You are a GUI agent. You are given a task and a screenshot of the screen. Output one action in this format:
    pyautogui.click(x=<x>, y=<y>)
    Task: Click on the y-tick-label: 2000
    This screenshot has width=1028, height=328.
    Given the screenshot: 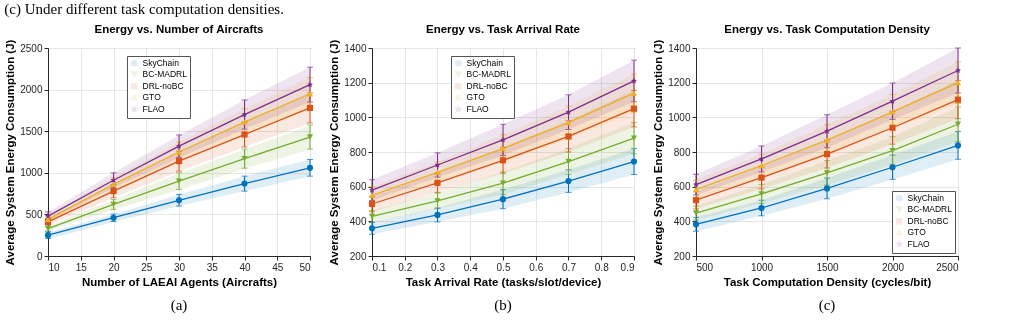 What is the action you would take?
    pyautogui.click(x=31, y=90)
    